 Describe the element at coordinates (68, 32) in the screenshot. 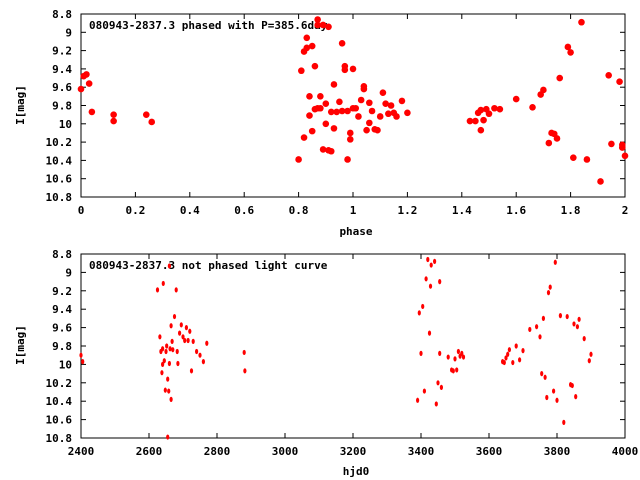

I see `y-tick-label: 9` at that location.